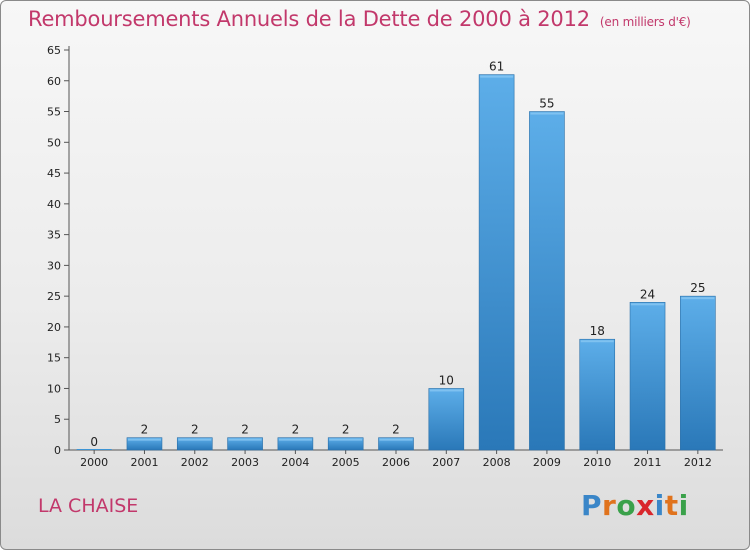 Image resolution: width=750 pixels, height=550 pixels. Describe the element at coordinates (57, 419) in the screenshot. I see `y-tick-label: 5` at that location.